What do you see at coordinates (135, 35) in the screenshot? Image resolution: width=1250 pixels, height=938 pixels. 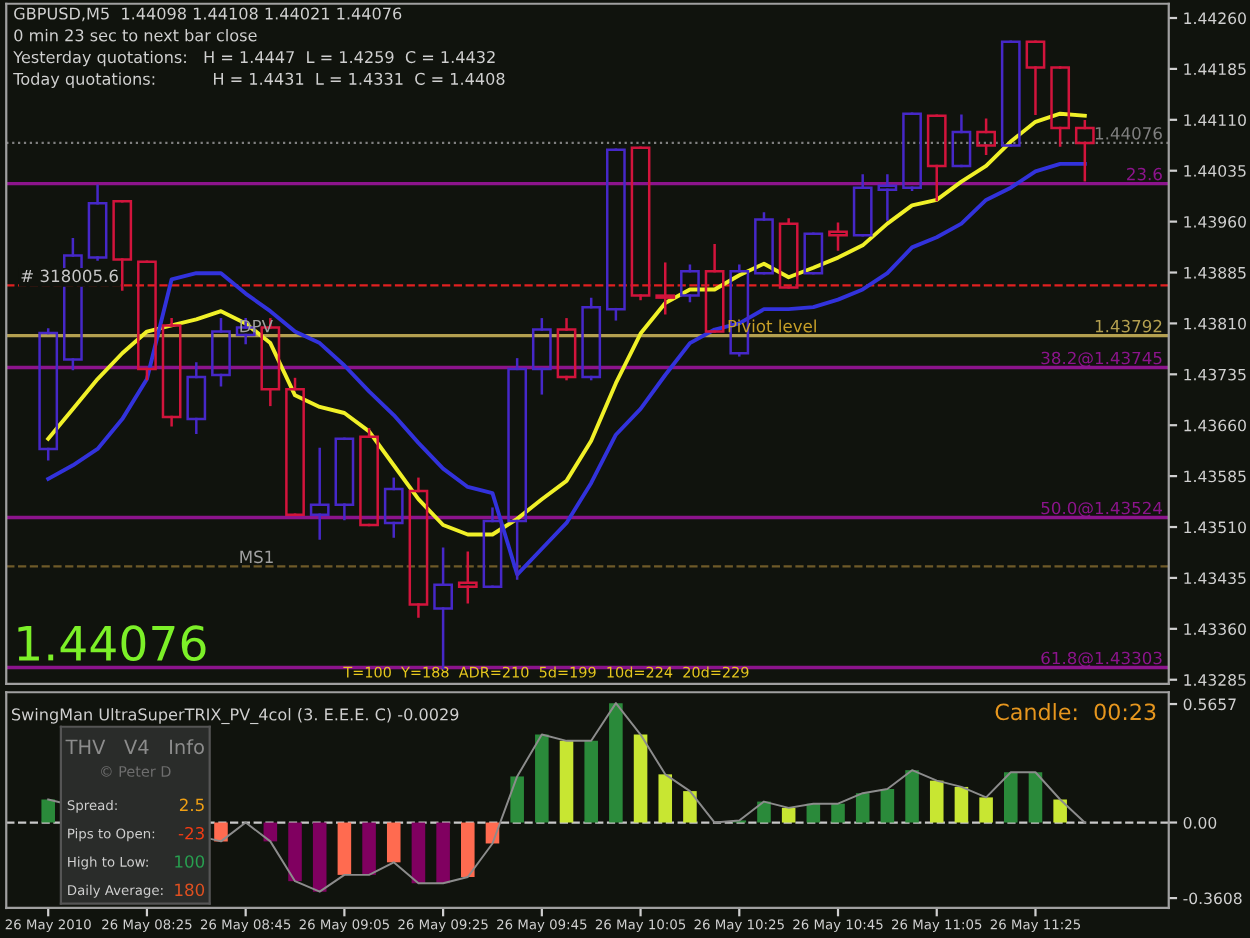 I see `annotation: 0 min 23 sec to next bar close` at bounding box center [135, 35].